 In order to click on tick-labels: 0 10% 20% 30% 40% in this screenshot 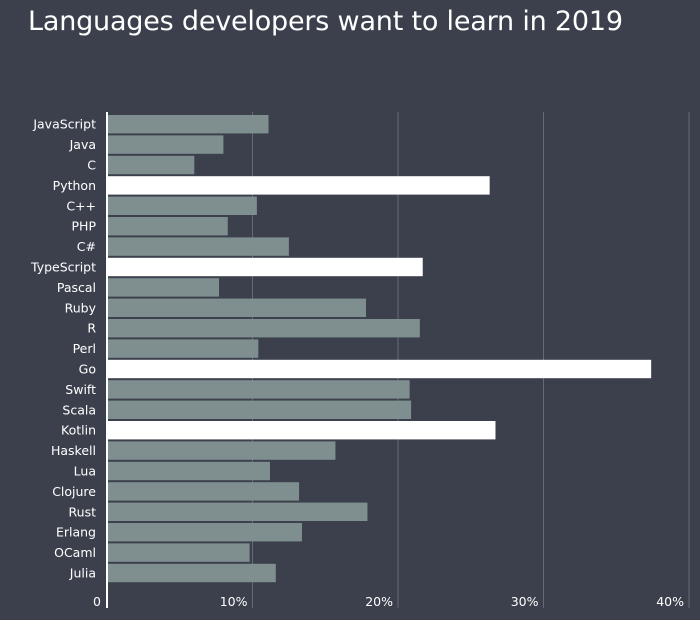, I will do `click(388, 601)`.